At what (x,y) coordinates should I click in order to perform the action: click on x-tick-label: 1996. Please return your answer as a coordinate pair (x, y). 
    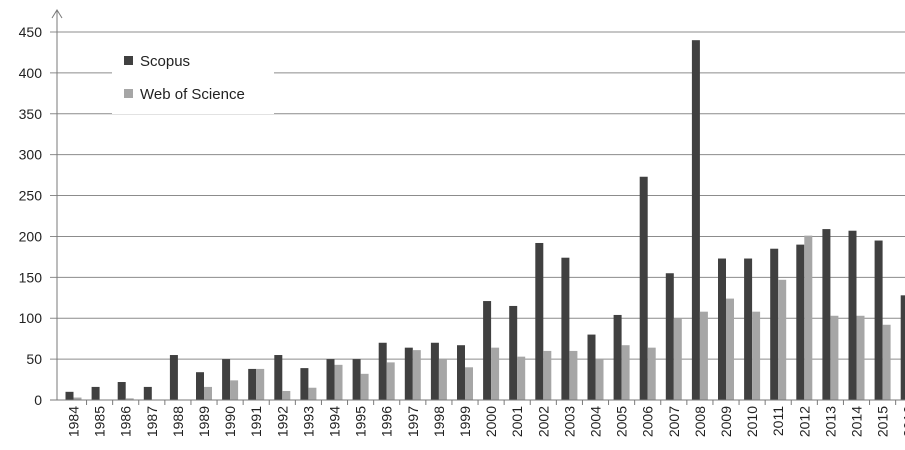
    Looking at the image, I should click on (387, 421).